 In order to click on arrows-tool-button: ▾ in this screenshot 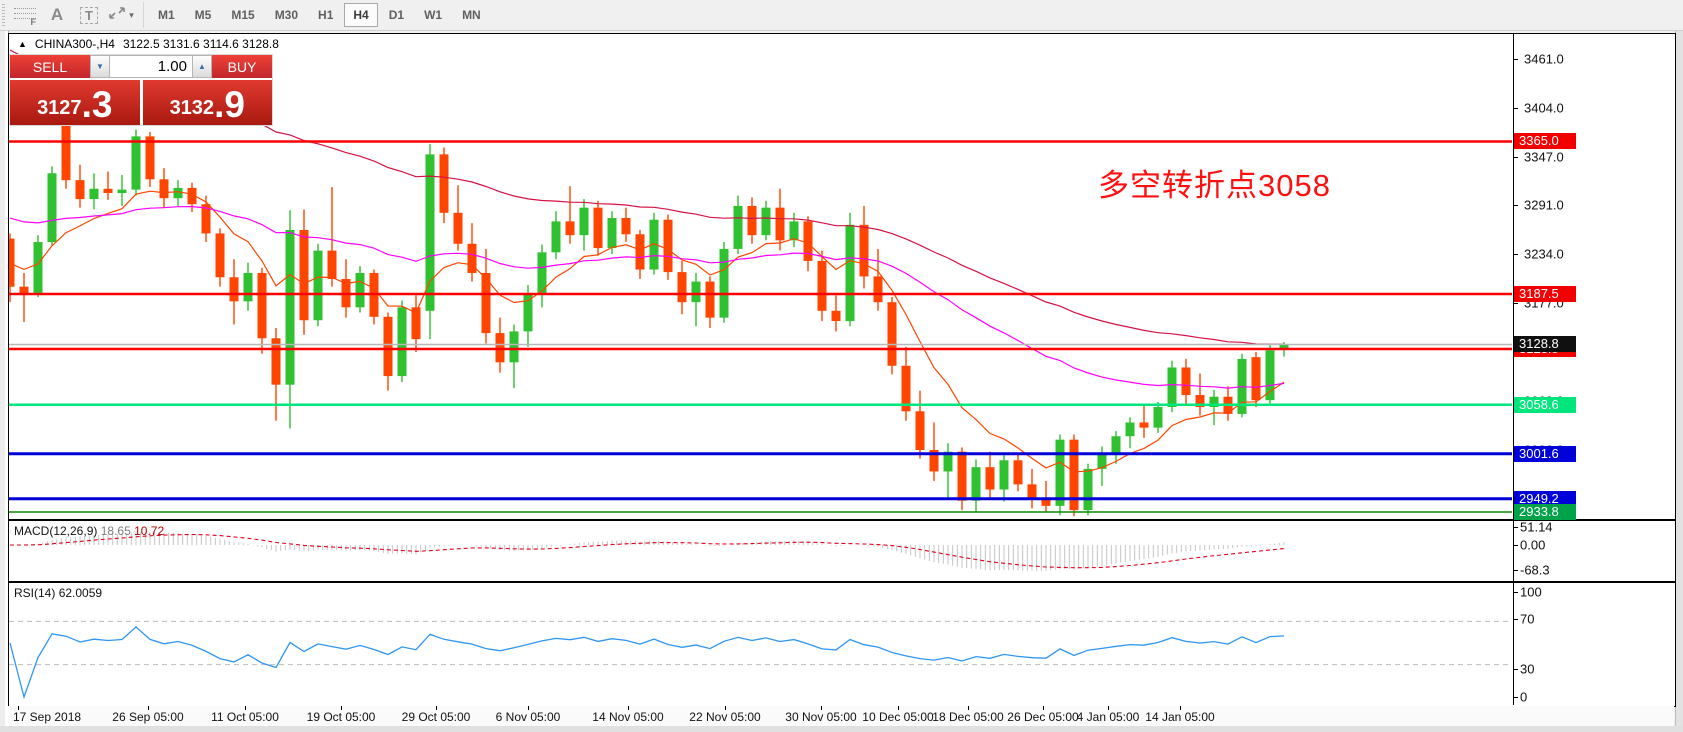, I will do `click(121, 15)`.